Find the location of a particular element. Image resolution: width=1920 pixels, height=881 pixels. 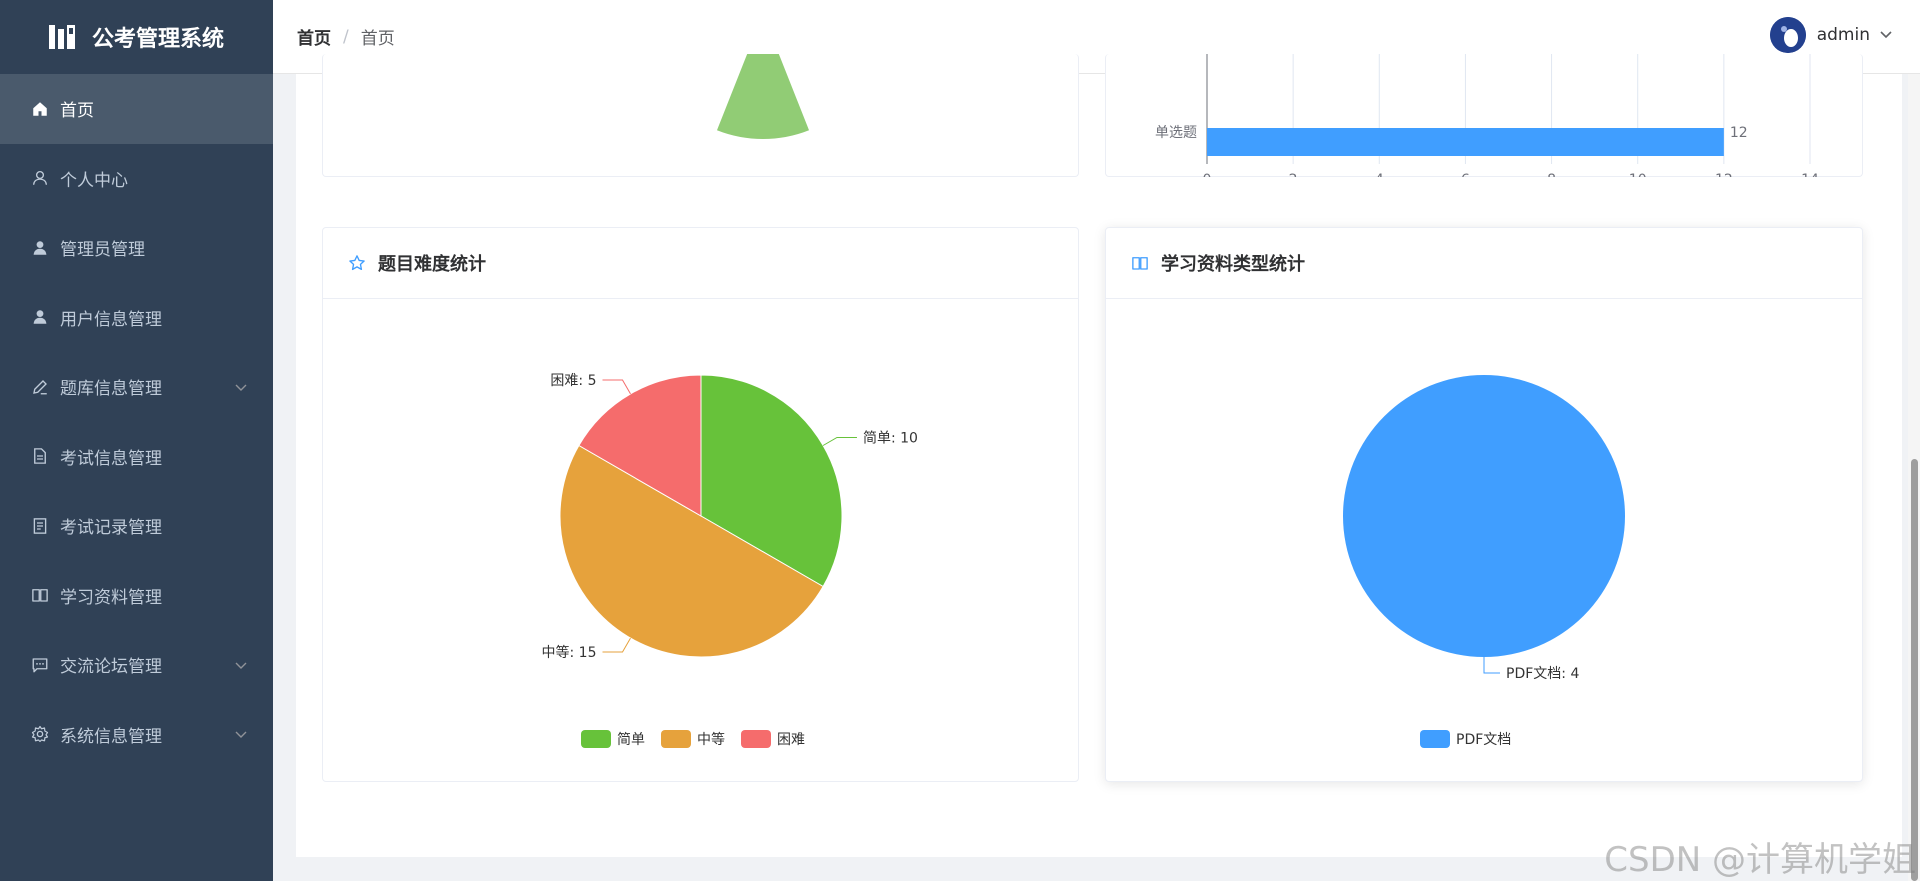

sidebar-item-3: 用户信息管理 is located at coordinates (136, 318).